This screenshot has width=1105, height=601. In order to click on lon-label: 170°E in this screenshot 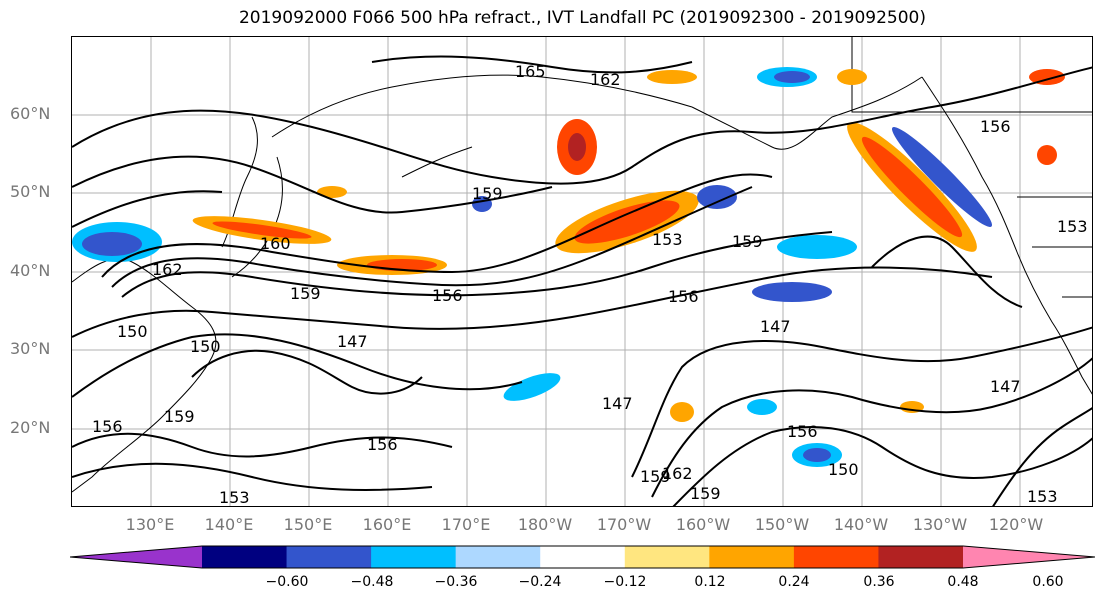, I will do `click(466, 524)`.